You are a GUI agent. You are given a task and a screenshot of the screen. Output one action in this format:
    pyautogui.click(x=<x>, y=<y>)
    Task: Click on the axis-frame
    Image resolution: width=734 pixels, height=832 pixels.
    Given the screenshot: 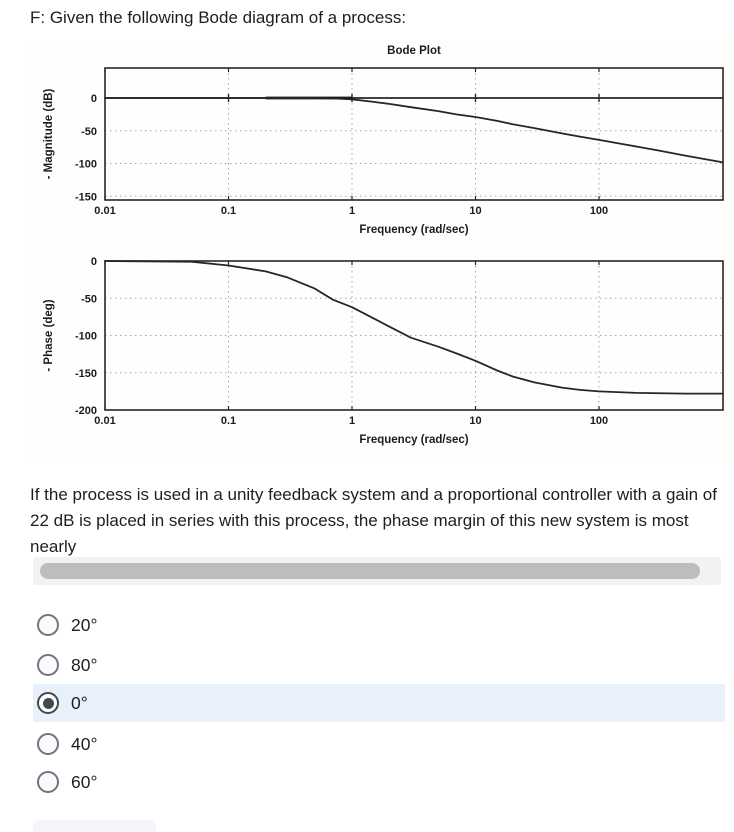 What is the action you would take?
    pyautogui.click(x=414, y=134)
    